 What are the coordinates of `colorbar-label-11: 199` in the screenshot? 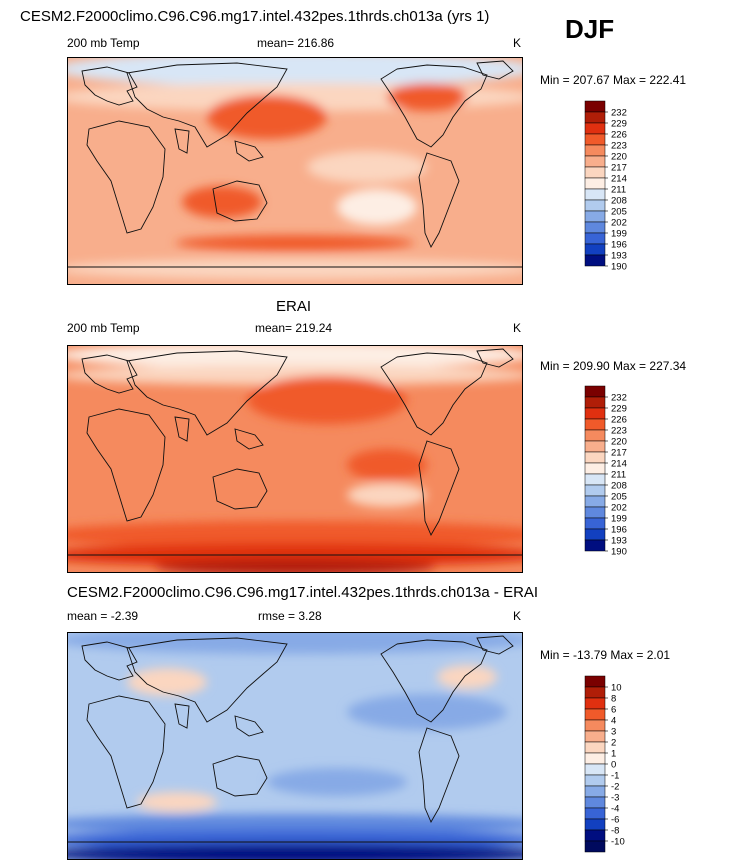 It's located at (619, 519).